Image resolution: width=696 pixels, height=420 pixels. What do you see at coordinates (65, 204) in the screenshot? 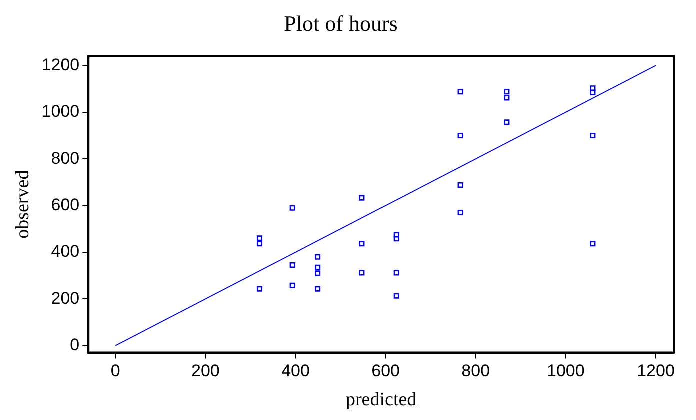
I see `y-tick-label: 600` at bounding box center [65, 204].